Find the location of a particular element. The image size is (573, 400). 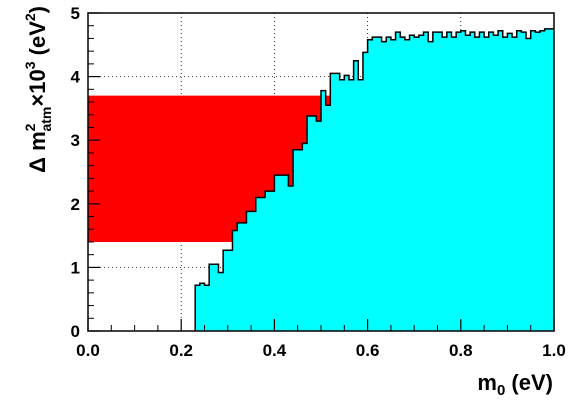

y-tick-label-0: 0 is located at coordinates (75, 331).